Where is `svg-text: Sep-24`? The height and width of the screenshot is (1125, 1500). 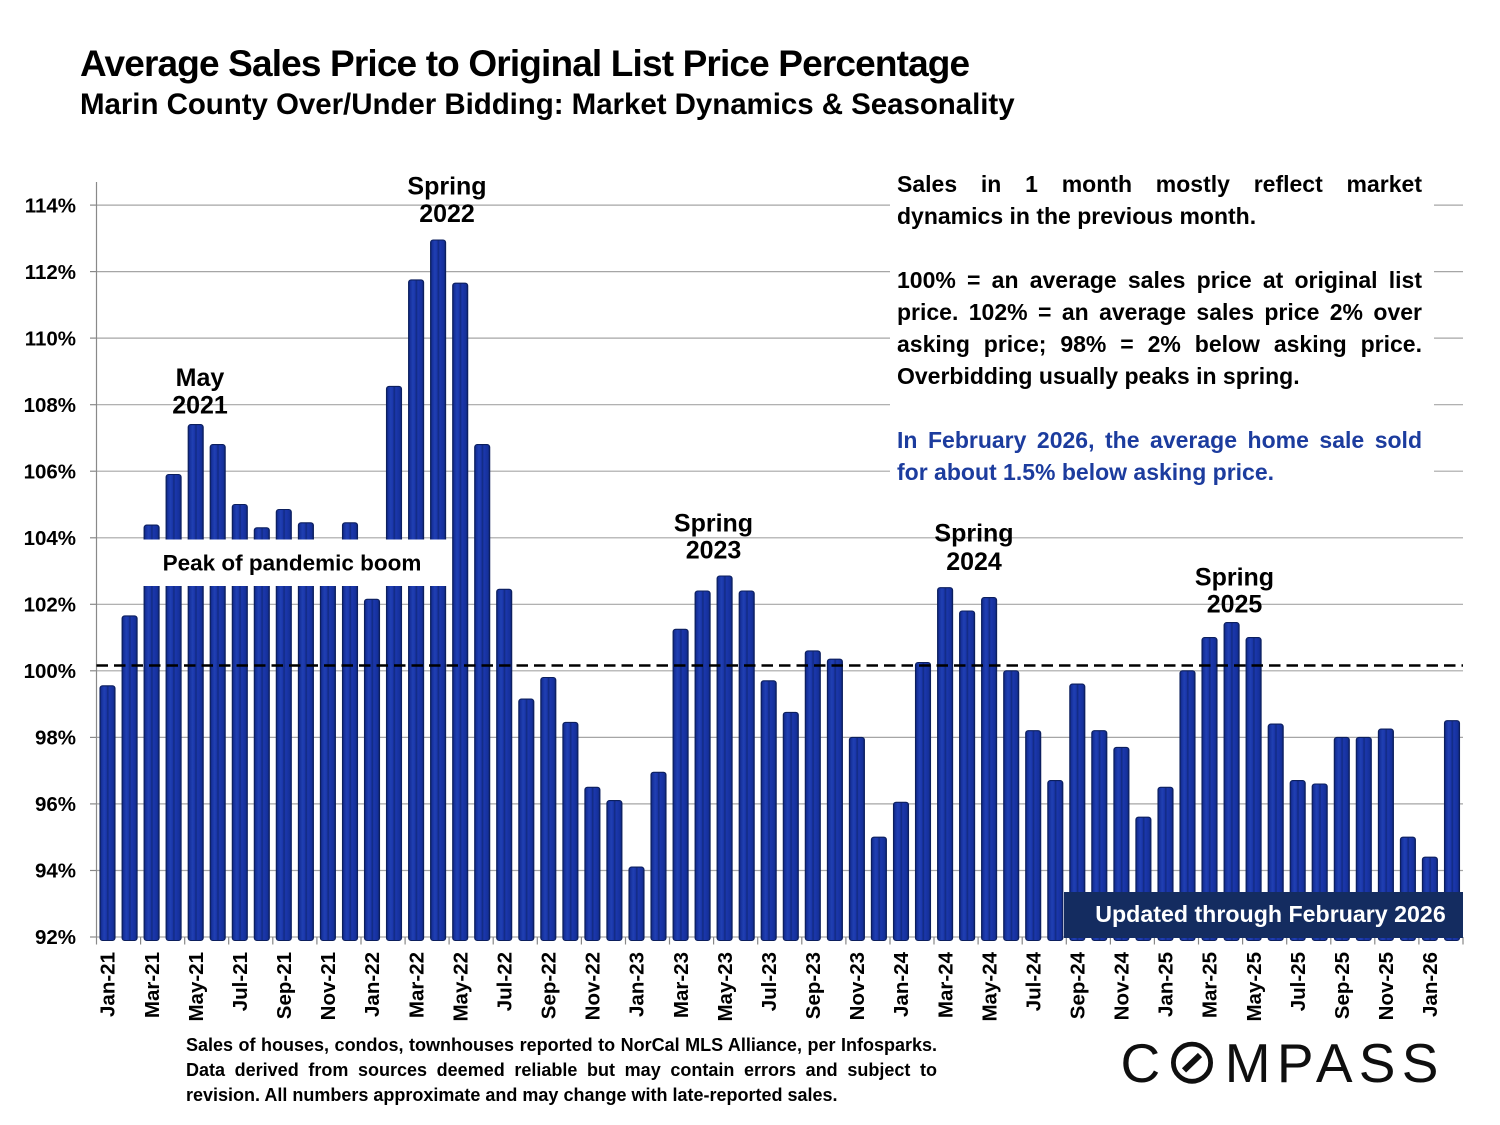 svg-text: Sep-24 is located at coordinates (1078, 985).